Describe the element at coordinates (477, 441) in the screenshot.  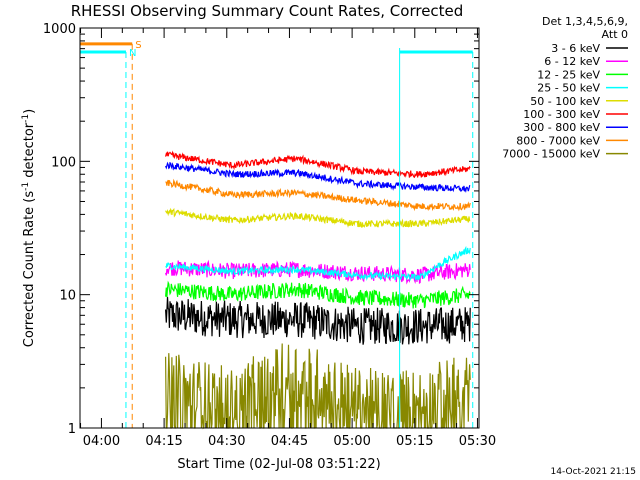
I see `x-tick-label-7: 05:30` at that location.